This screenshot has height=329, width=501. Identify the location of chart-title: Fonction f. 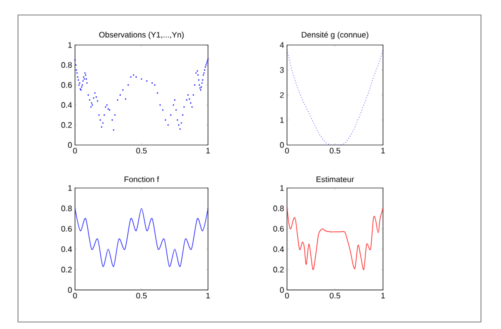
(142, 179).